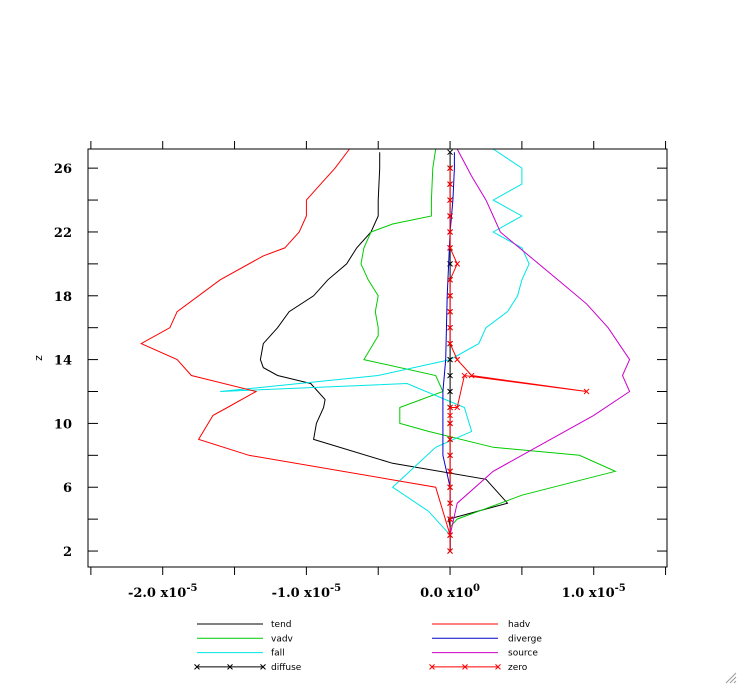  What do you see at coordinates (523, 654) in the screenshot?
I see `legend-label-source: source` at bounding box center [523, 654].